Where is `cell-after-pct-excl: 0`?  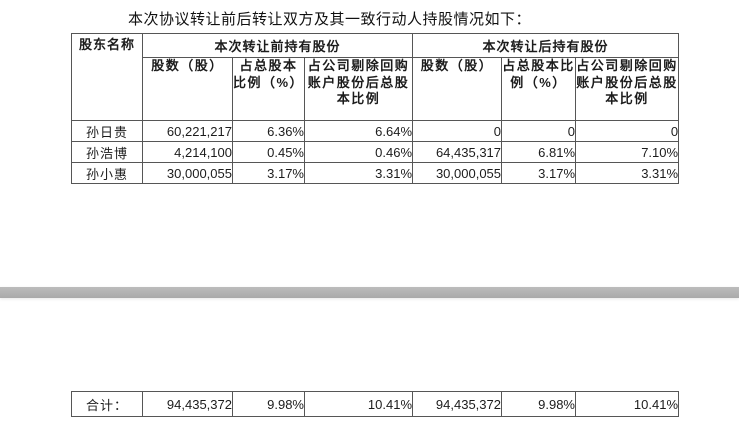
cell-after-pct-excl: 0 is located at coordinates (627, 131).